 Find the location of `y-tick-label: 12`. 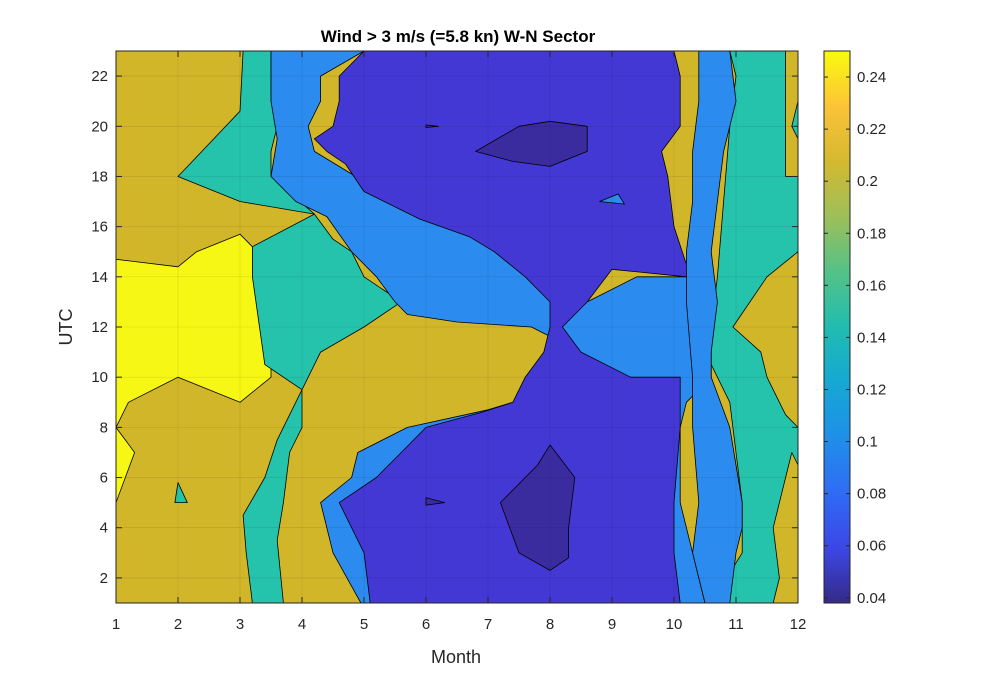

y-tick-label: 12 is located at coordinates (99, 327).